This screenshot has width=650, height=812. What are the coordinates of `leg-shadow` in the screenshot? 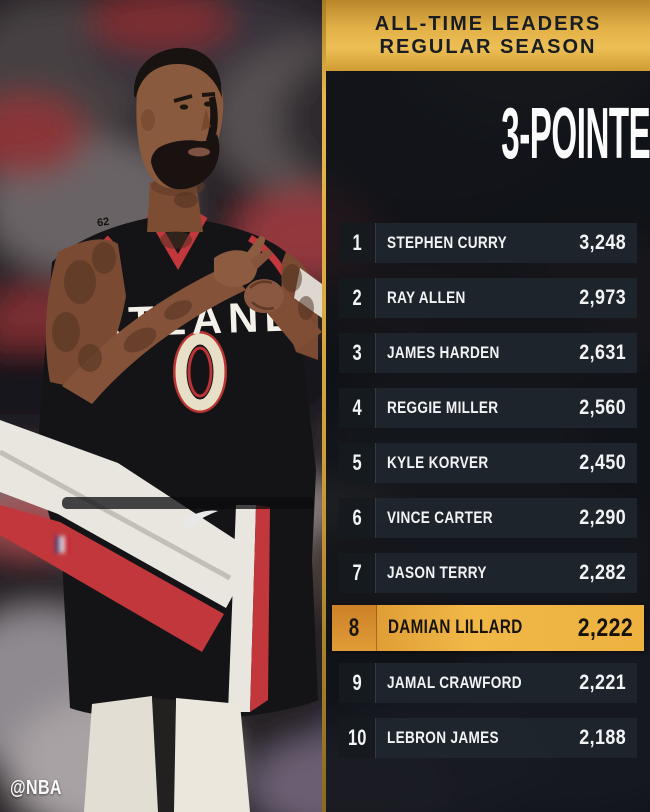 It's located at (164, 755).